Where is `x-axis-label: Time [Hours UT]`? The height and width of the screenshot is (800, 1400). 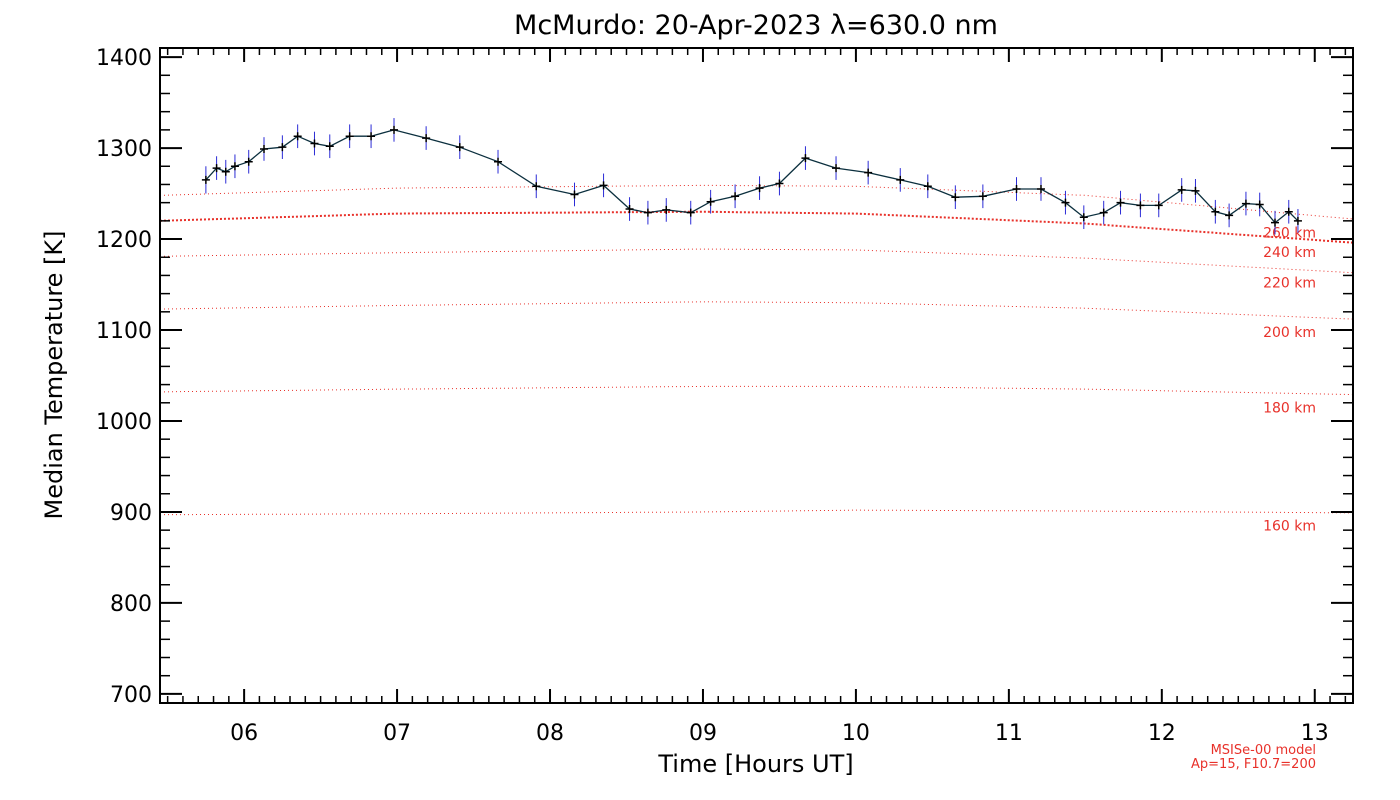 x-axis-label: Time [Hours UT] is located at coordinates (755, 764).